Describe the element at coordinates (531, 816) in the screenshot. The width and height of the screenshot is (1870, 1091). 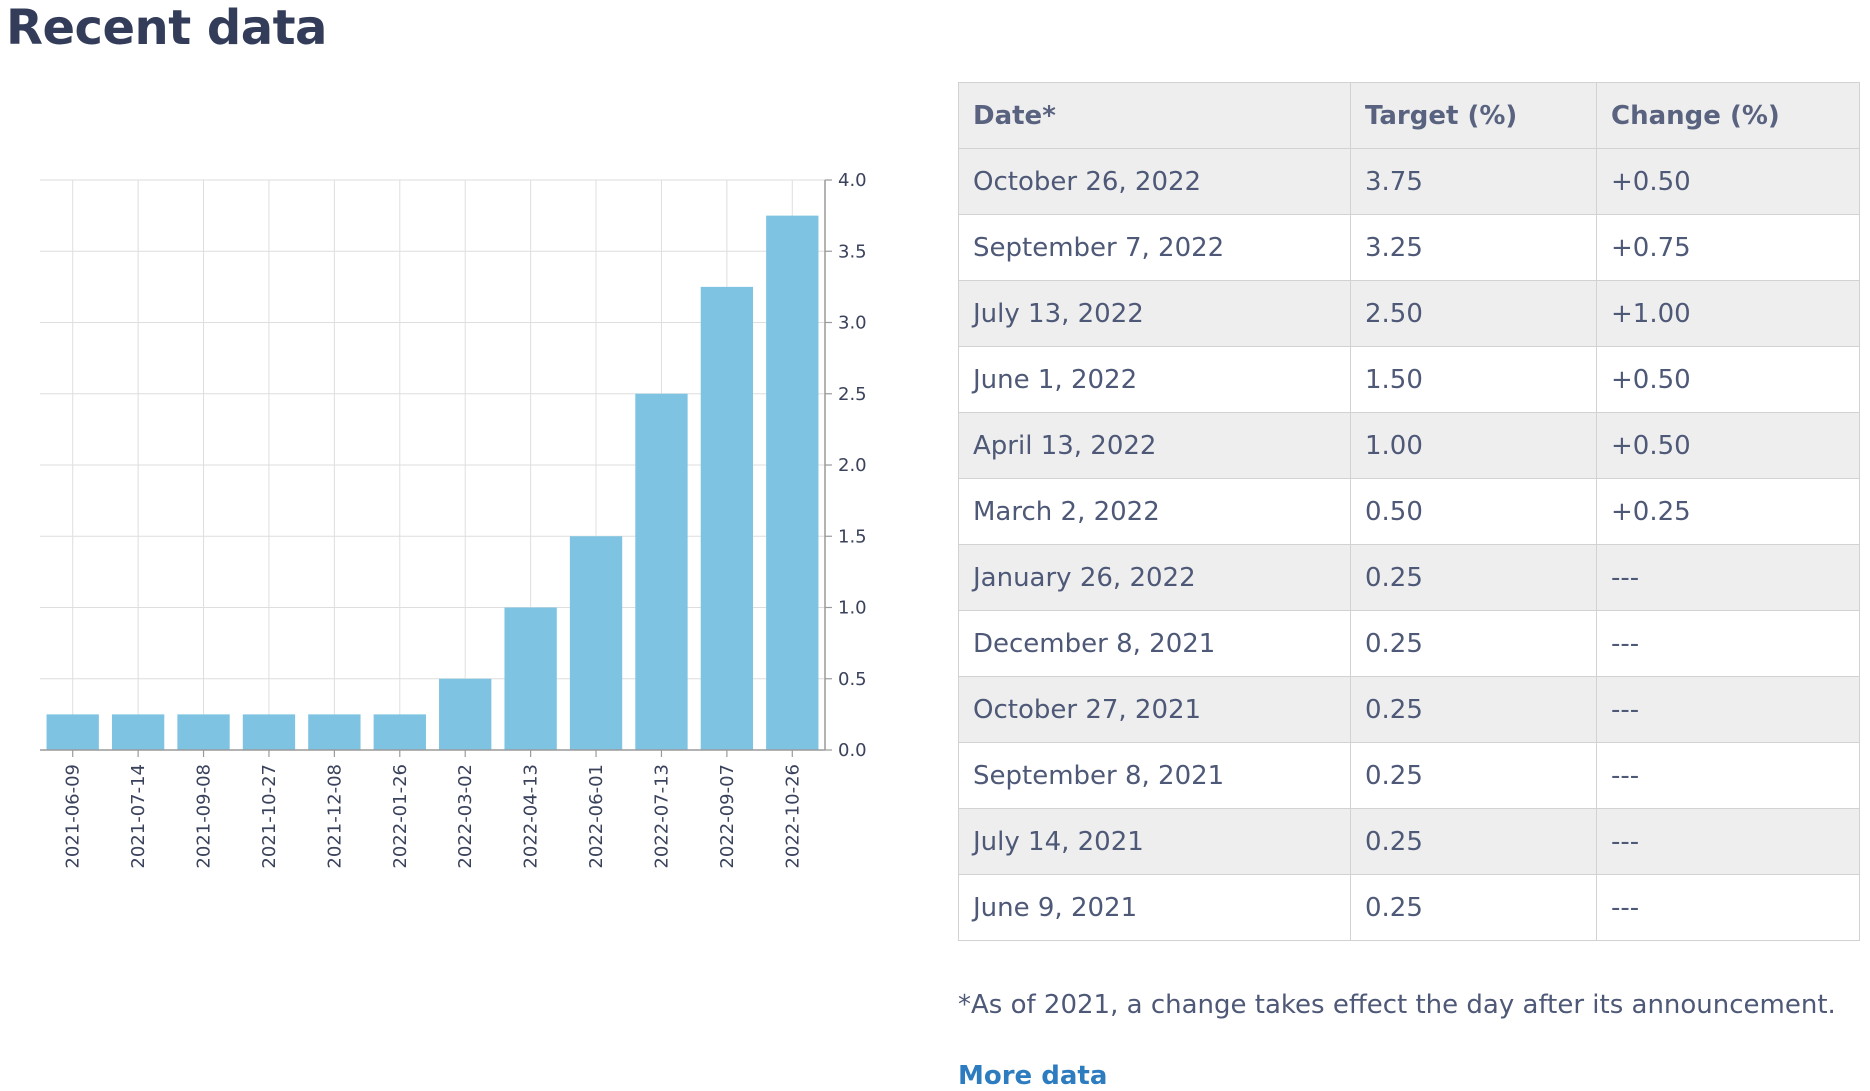
I see `x-tick-label: 2022-04-13` at that location.